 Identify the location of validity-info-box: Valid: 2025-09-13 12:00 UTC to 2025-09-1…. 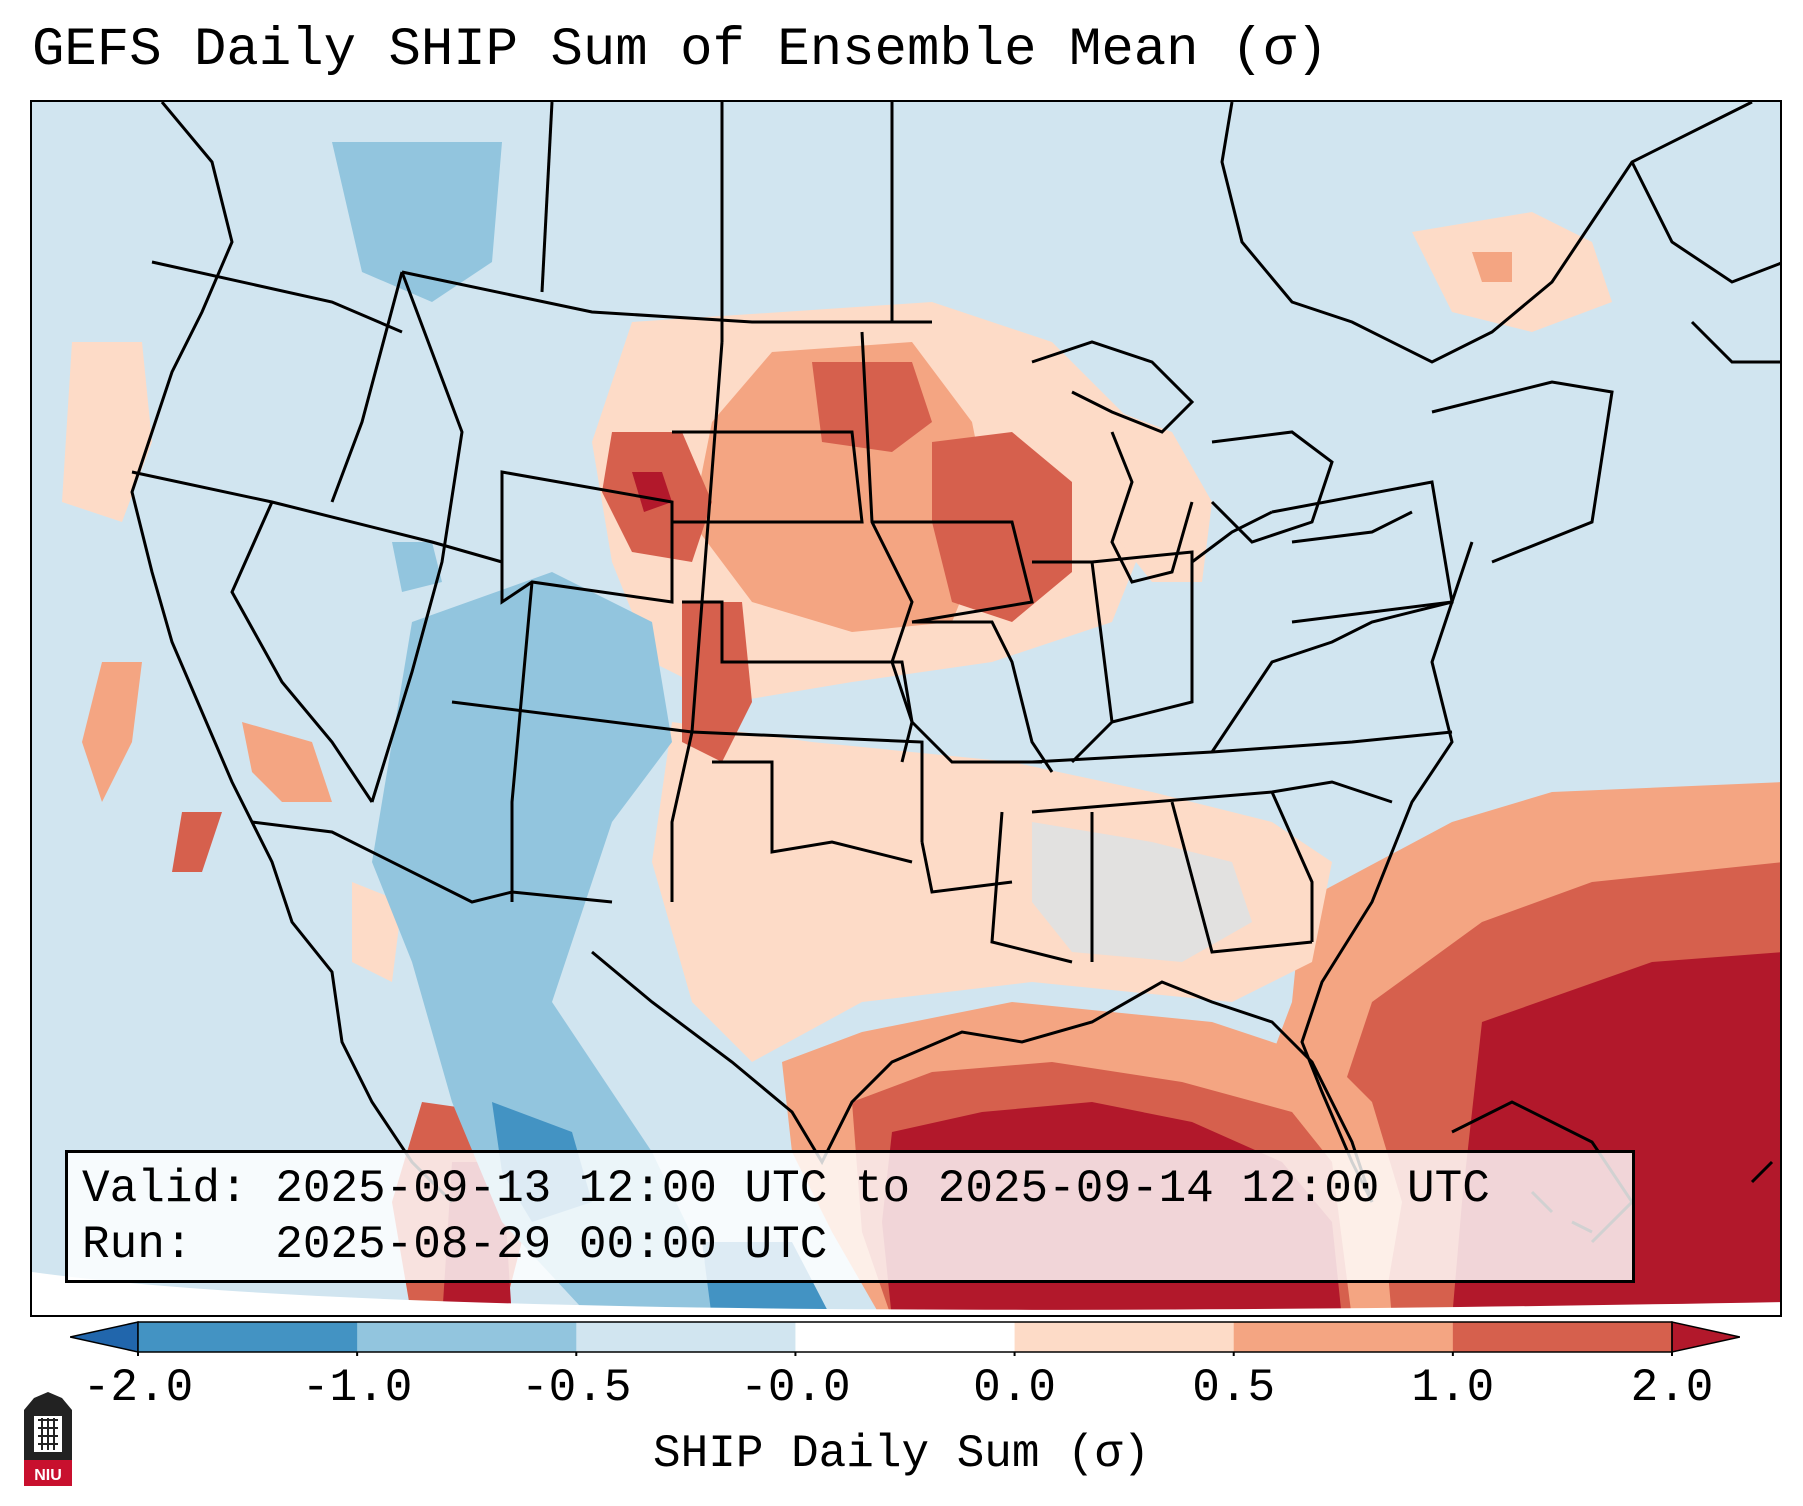
(850, 1216).